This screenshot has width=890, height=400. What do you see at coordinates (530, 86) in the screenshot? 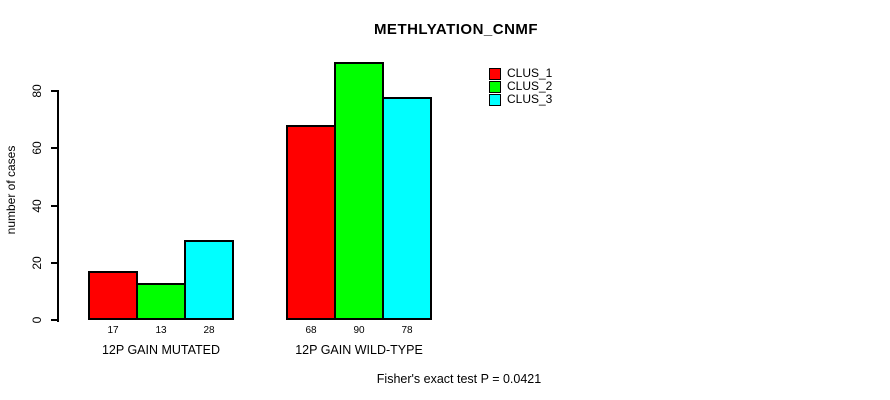
I see `legend-label: CLUS_2` at bounding box center [530, 86].